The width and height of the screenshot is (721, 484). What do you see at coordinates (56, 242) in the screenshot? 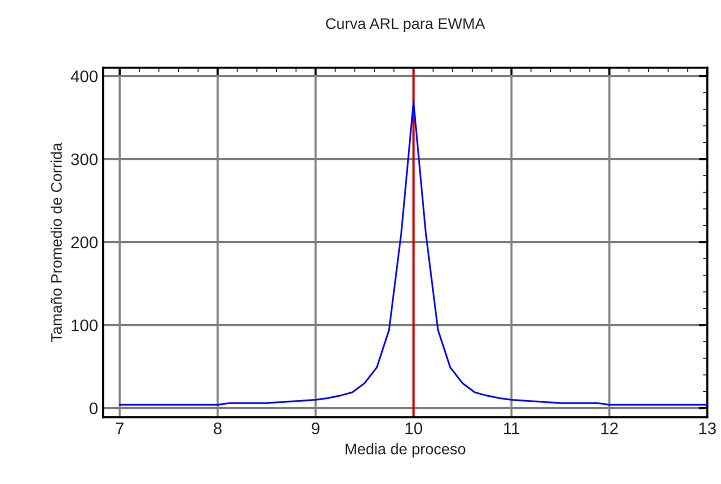
I see `y-axis-title: Tamaño Promedio de Corrida` at bounding box center [56, 242].